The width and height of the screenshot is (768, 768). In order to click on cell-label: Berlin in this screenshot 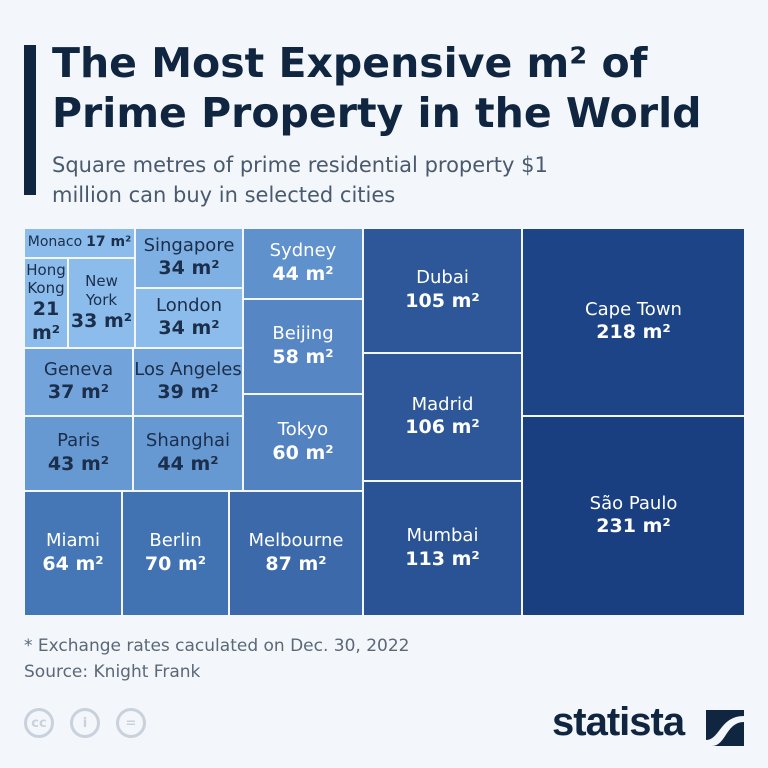, I will do `click(175, 541)`.